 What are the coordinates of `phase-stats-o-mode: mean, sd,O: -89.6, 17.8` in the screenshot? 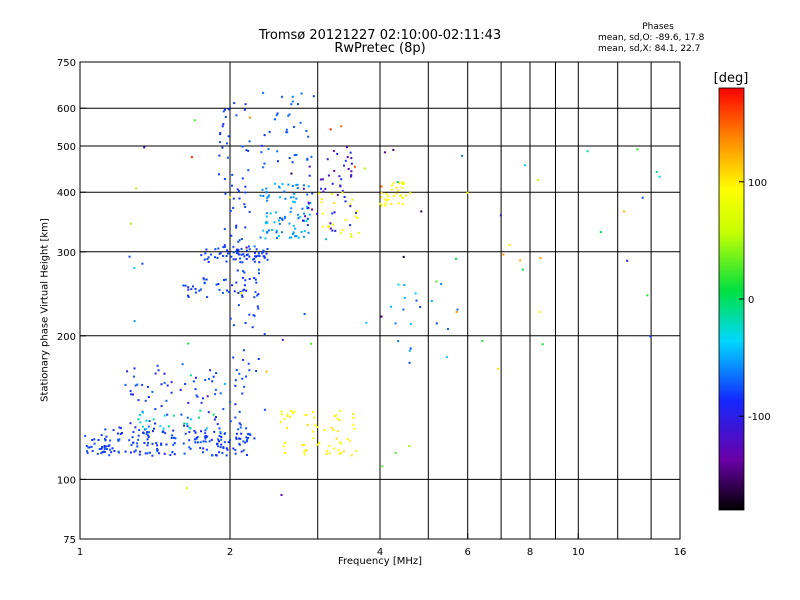 It's located at (651, 38).